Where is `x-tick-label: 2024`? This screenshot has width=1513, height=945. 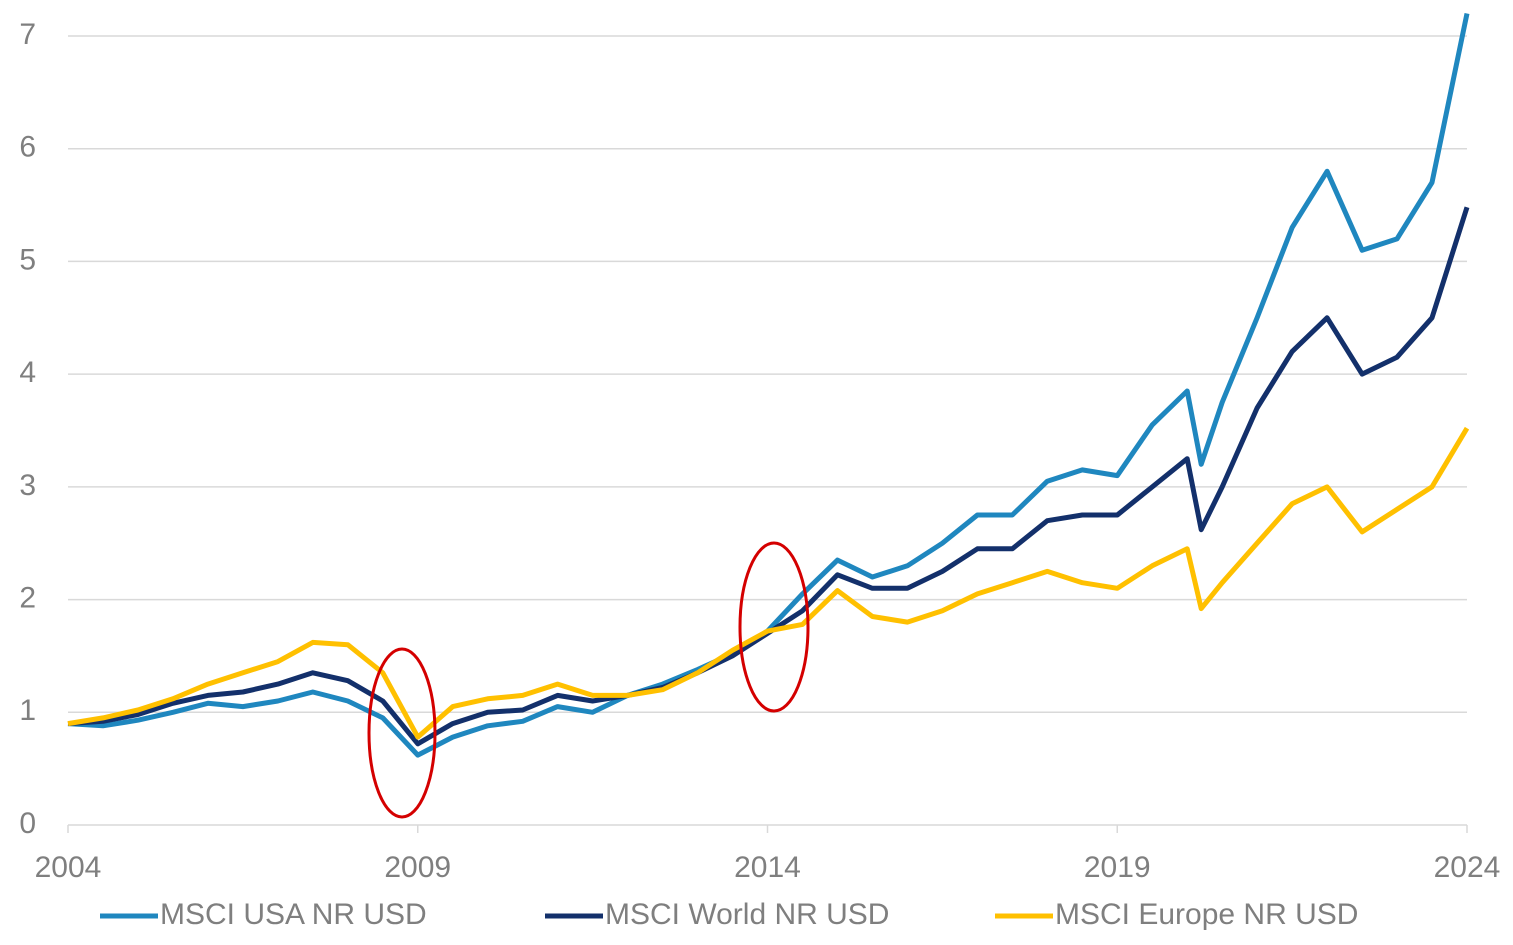
x-tick-label: 2024 is located at coordinates (1467, 867).